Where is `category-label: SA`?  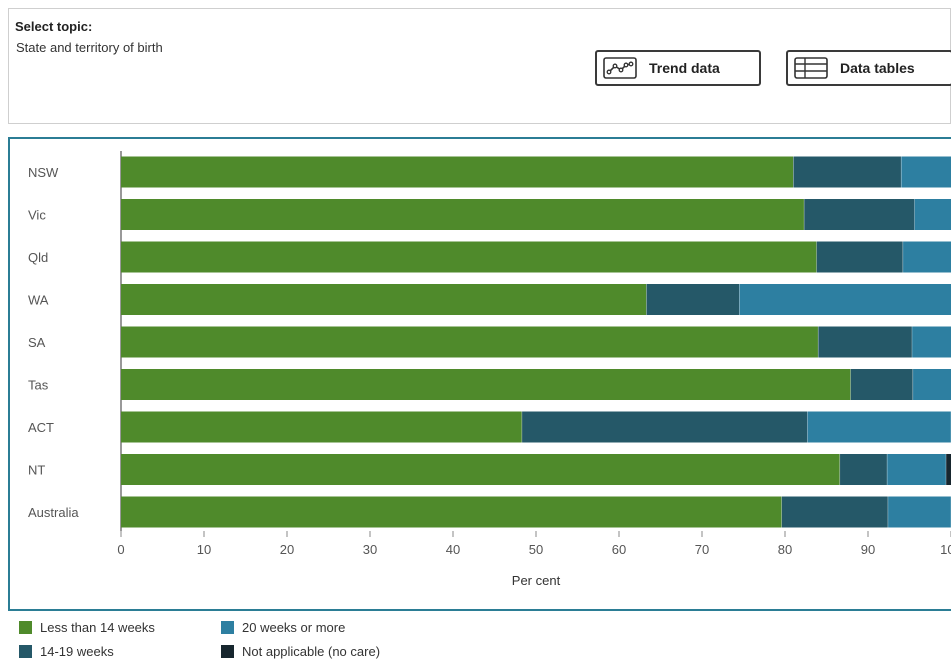 category-label: SA is located at coordinates (37, 342).